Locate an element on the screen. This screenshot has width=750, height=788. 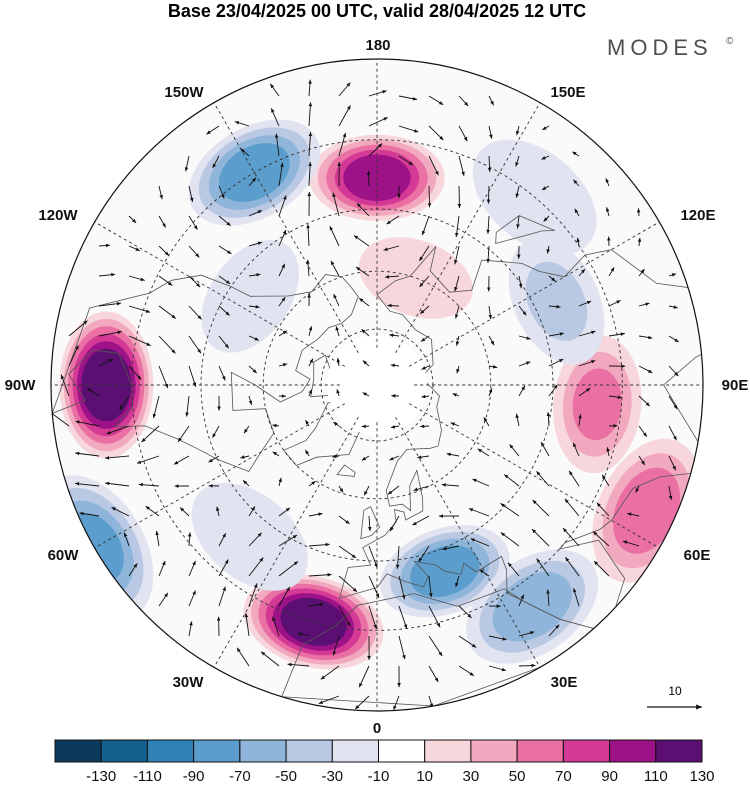
lon-label-120e: 120E is located at coordinates (697, 215).